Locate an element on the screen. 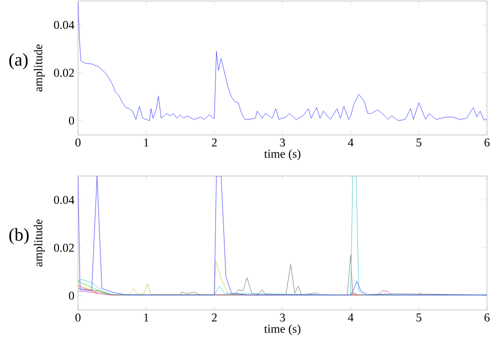  text: (a) is located at coordinates (18, 61).